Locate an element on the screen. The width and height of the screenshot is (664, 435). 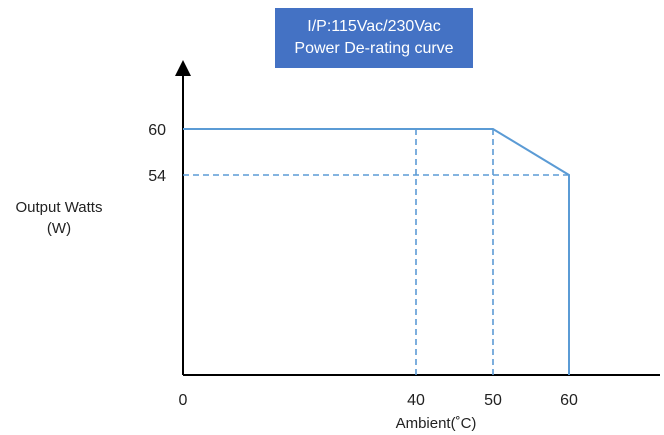
x-tick-label-50: 50 is located at coordinates (493, 400).